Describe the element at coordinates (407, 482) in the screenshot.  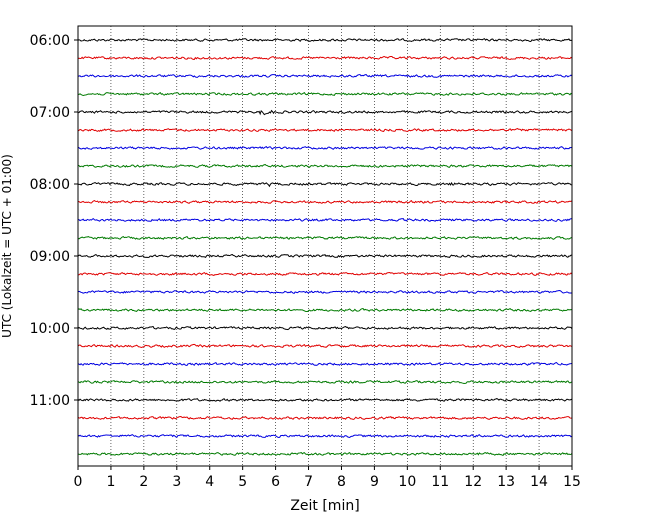
I see `x-tick-label: 10` at that location.